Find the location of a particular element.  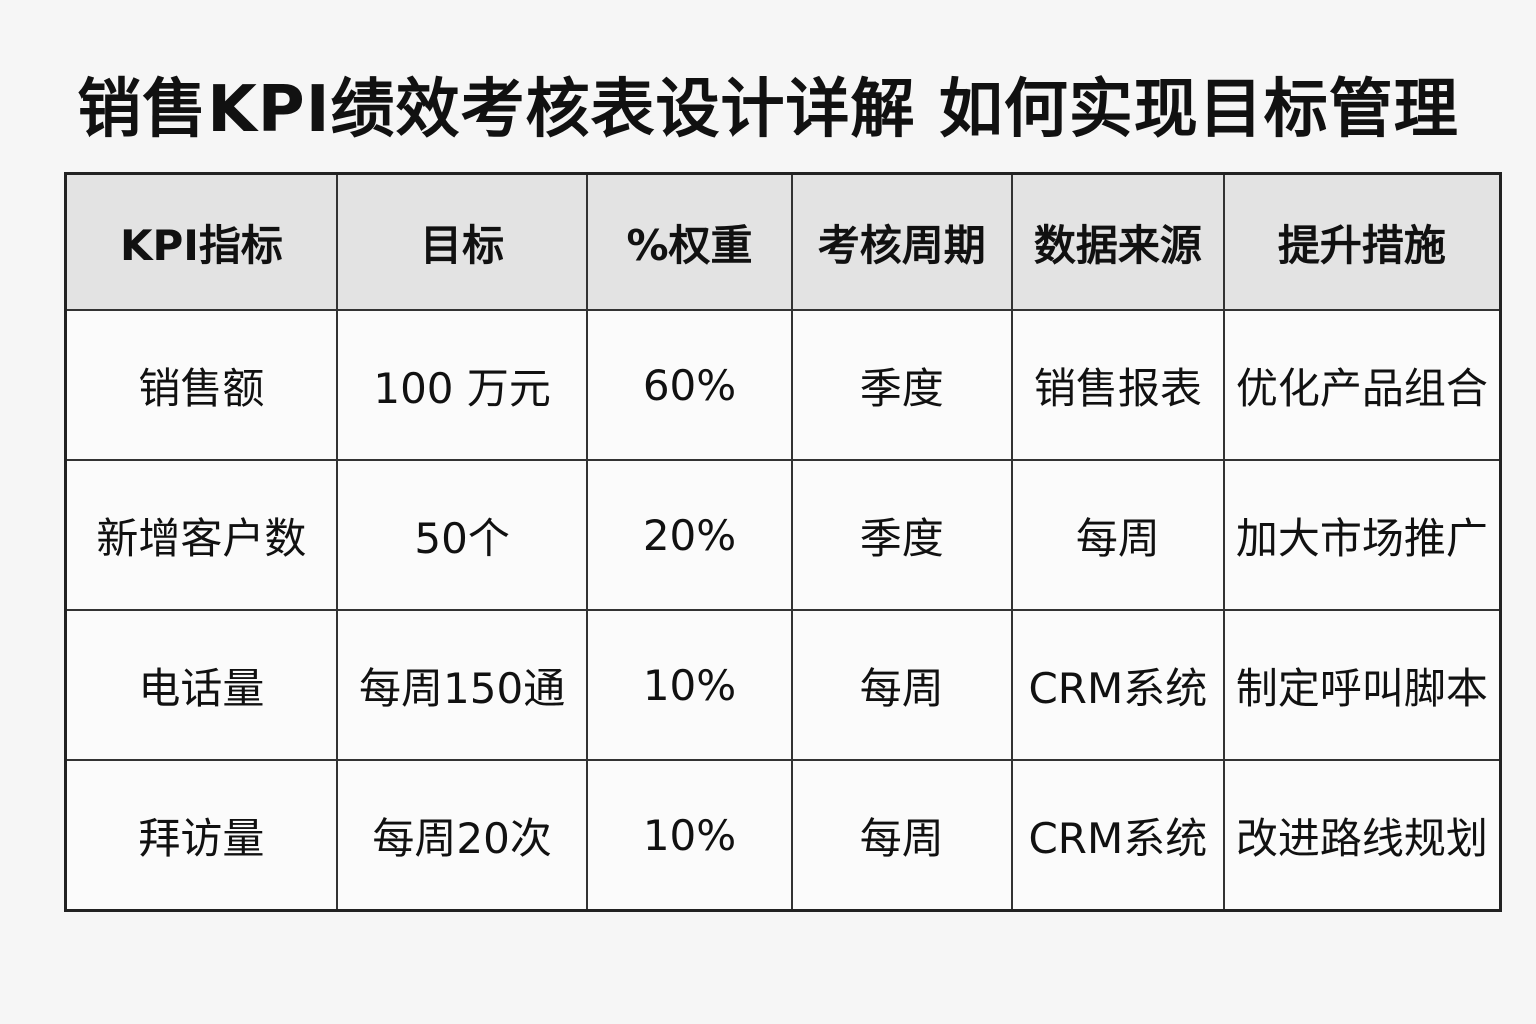

cell-kpi: 销售额 is located at coordinates (201, 385).